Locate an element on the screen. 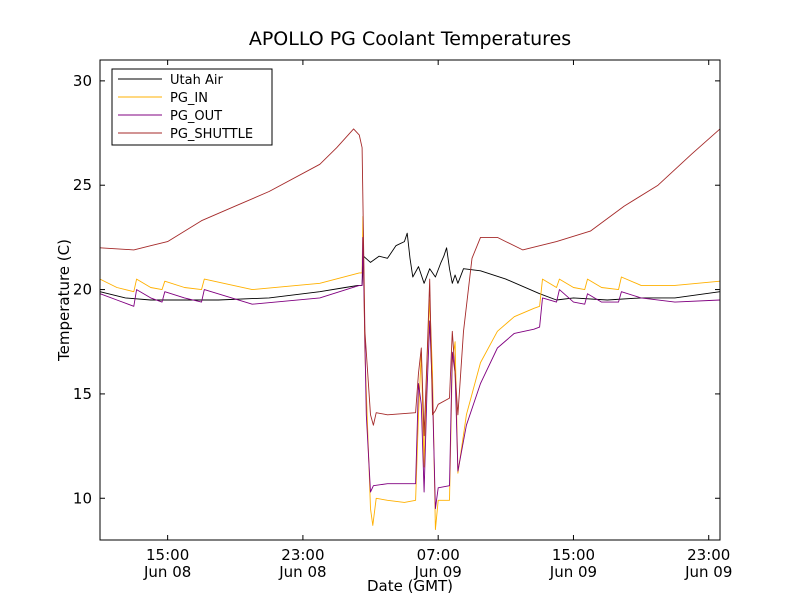  chart-title: APOLLO PG Coolant Temperatures is located at coordinates (410, 39).